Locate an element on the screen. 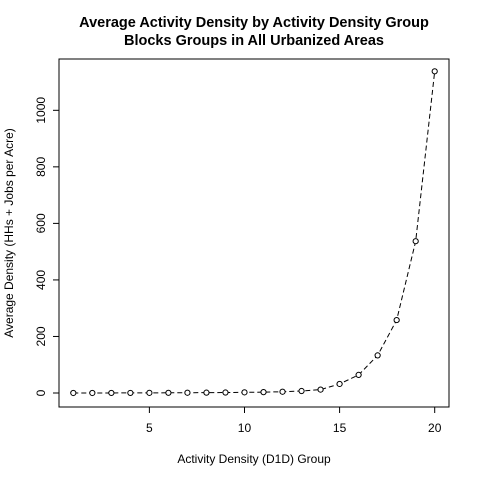 This screenshot has height=480, width=480. y-tick-label: 200 is located at coordinates (41, 336).